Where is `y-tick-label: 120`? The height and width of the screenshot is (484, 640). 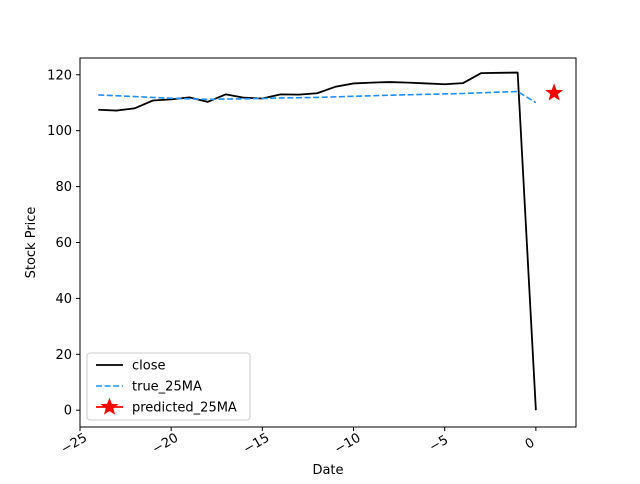
y-tick-label: 120 is located at coordinates (59, 75).